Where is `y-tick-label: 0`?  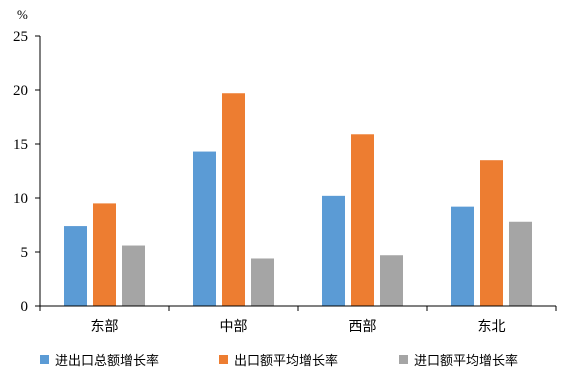 y-tick-label: 0 is located at coordinates (25, 307).